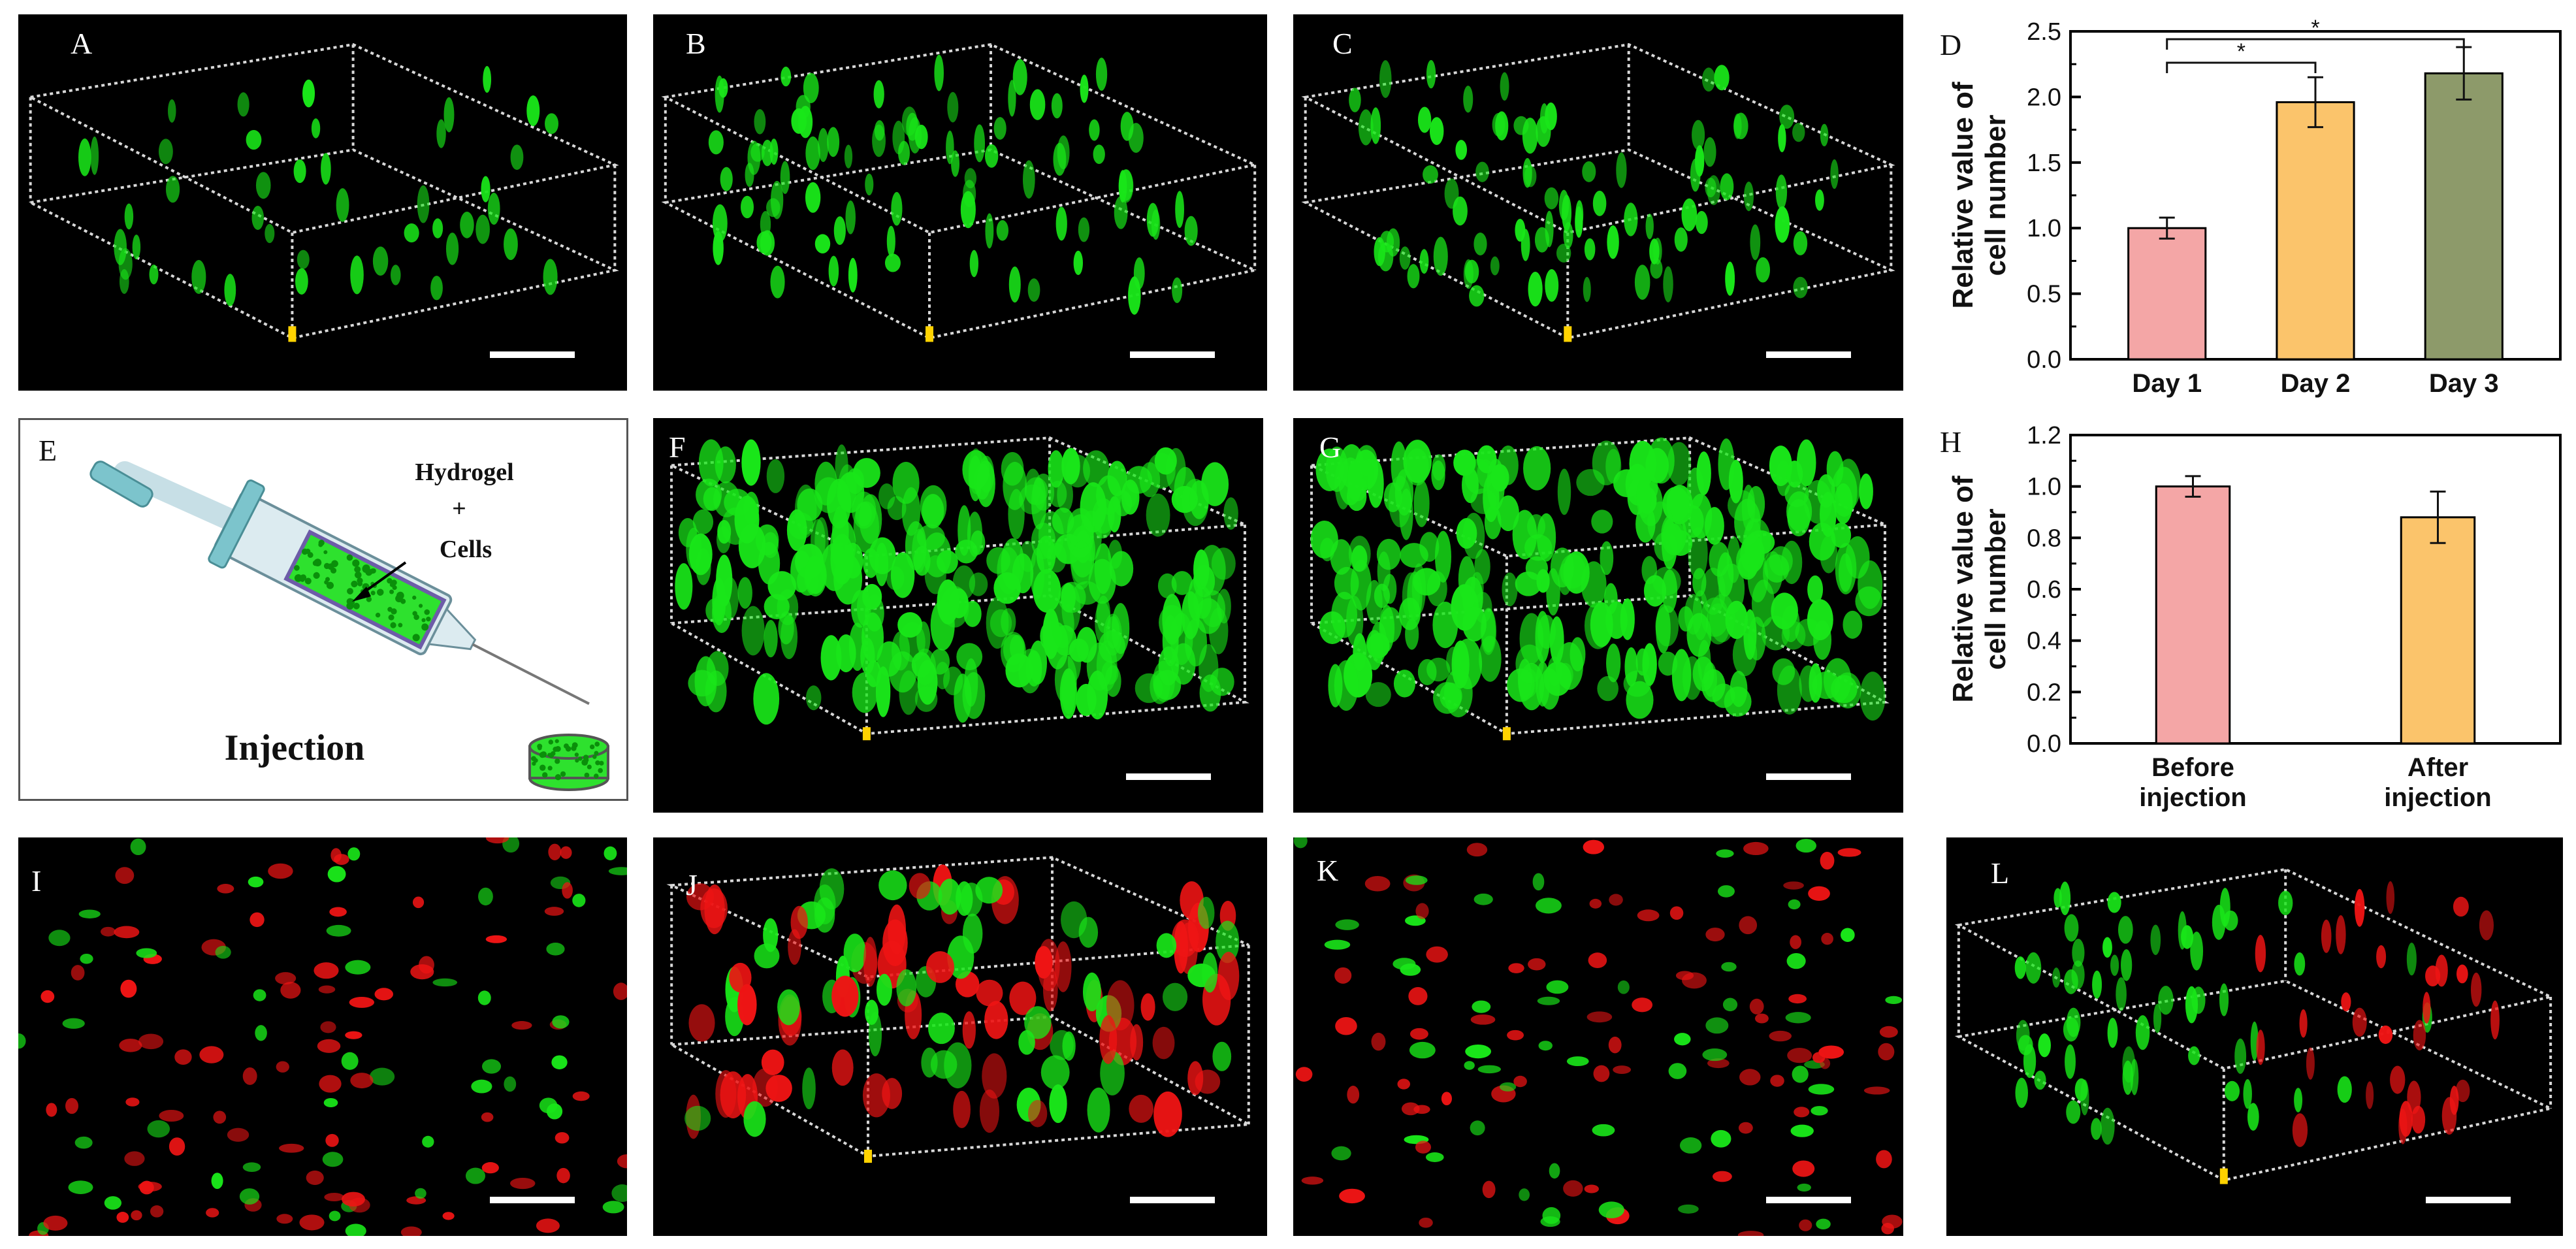 The width and height of the screenshot is (2576, 1249). I want to click on x-tick-label: After, so click(2437, 767).